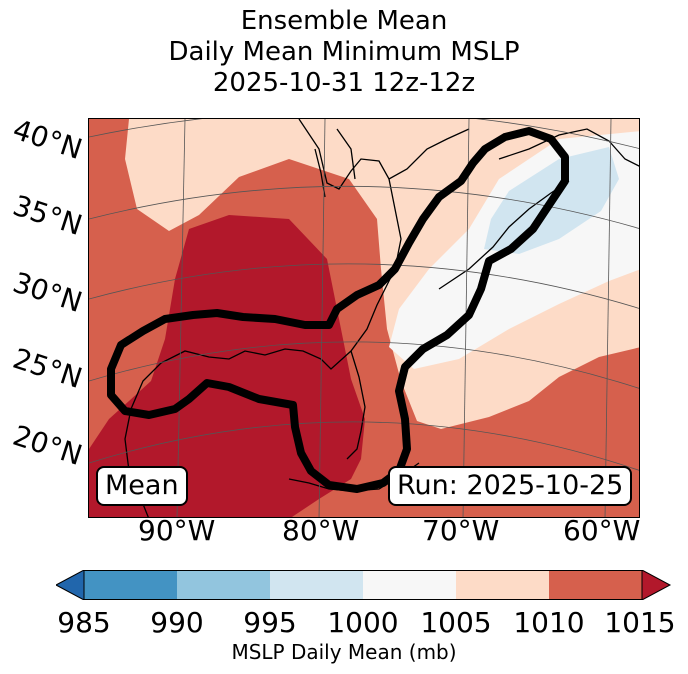 This screenshot has width=688, height=674. What do you see at coordinates (656, 585) in the screenshot?
I see `colorbar-over-arrow` at bounding box center [656, 585].